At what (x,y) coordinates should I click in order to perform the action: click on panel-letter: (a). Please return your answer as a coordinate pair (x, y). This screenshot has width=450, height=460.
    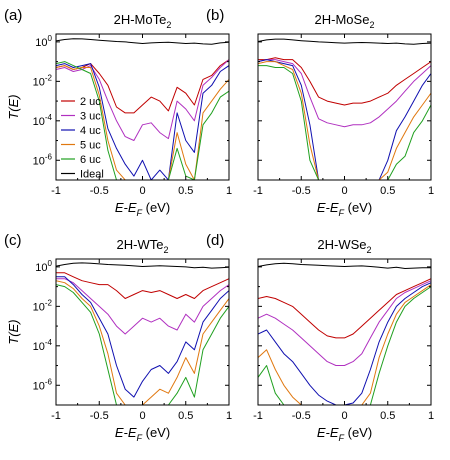
    Looking at the image, I should click on (13, 15).